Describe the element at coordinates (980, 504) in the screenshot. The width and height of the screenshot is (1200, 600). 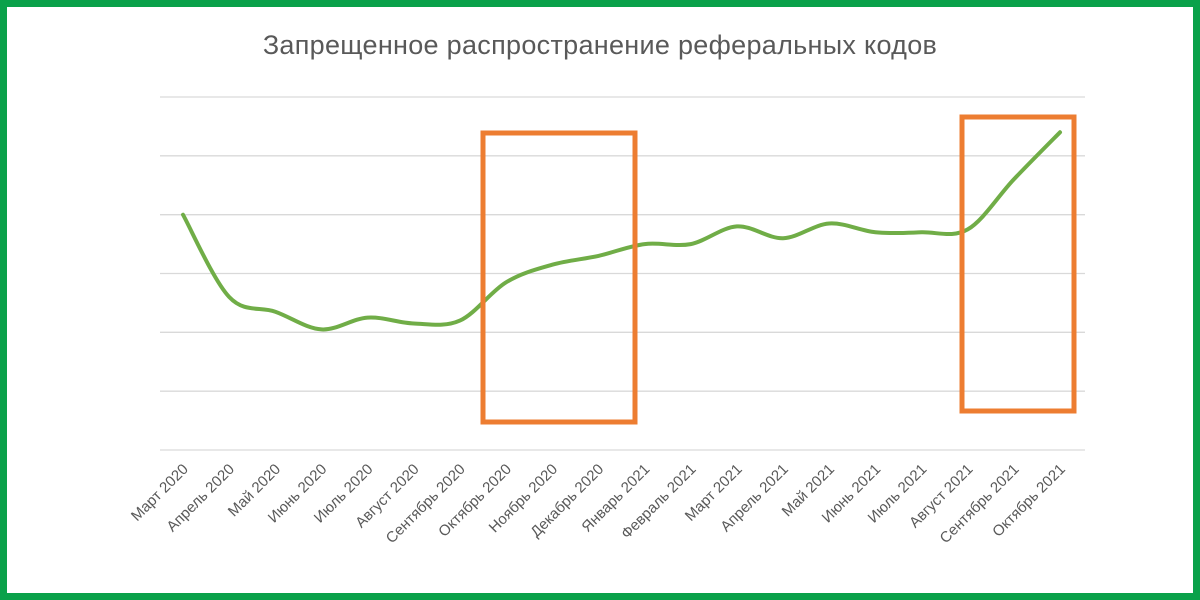
I see `x-tick-label: Сентябрь 2021` at that location.